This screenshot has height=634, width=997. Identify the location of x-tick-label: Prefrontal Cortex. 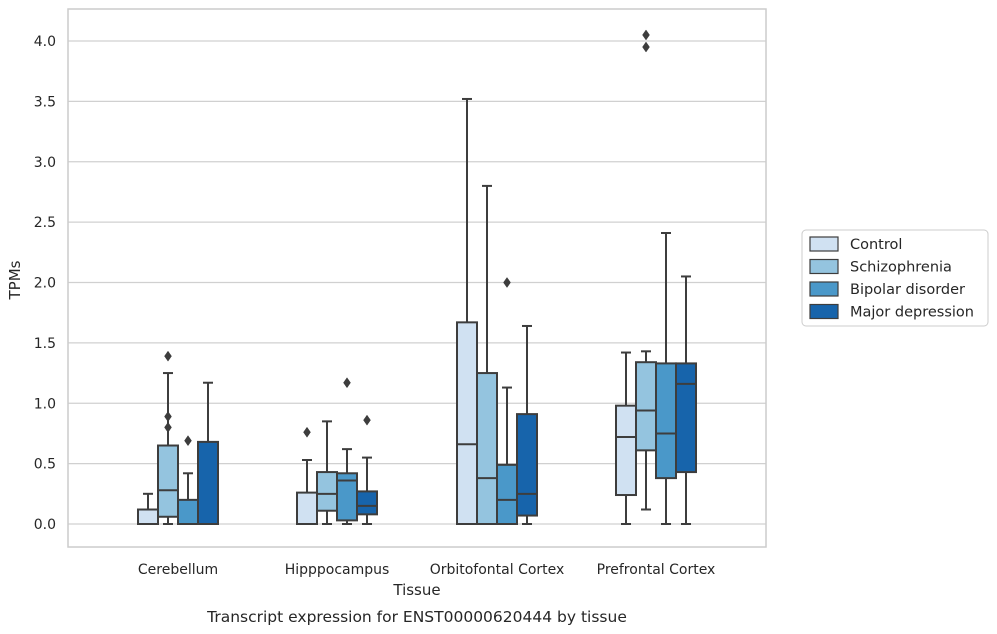
(656, 570).